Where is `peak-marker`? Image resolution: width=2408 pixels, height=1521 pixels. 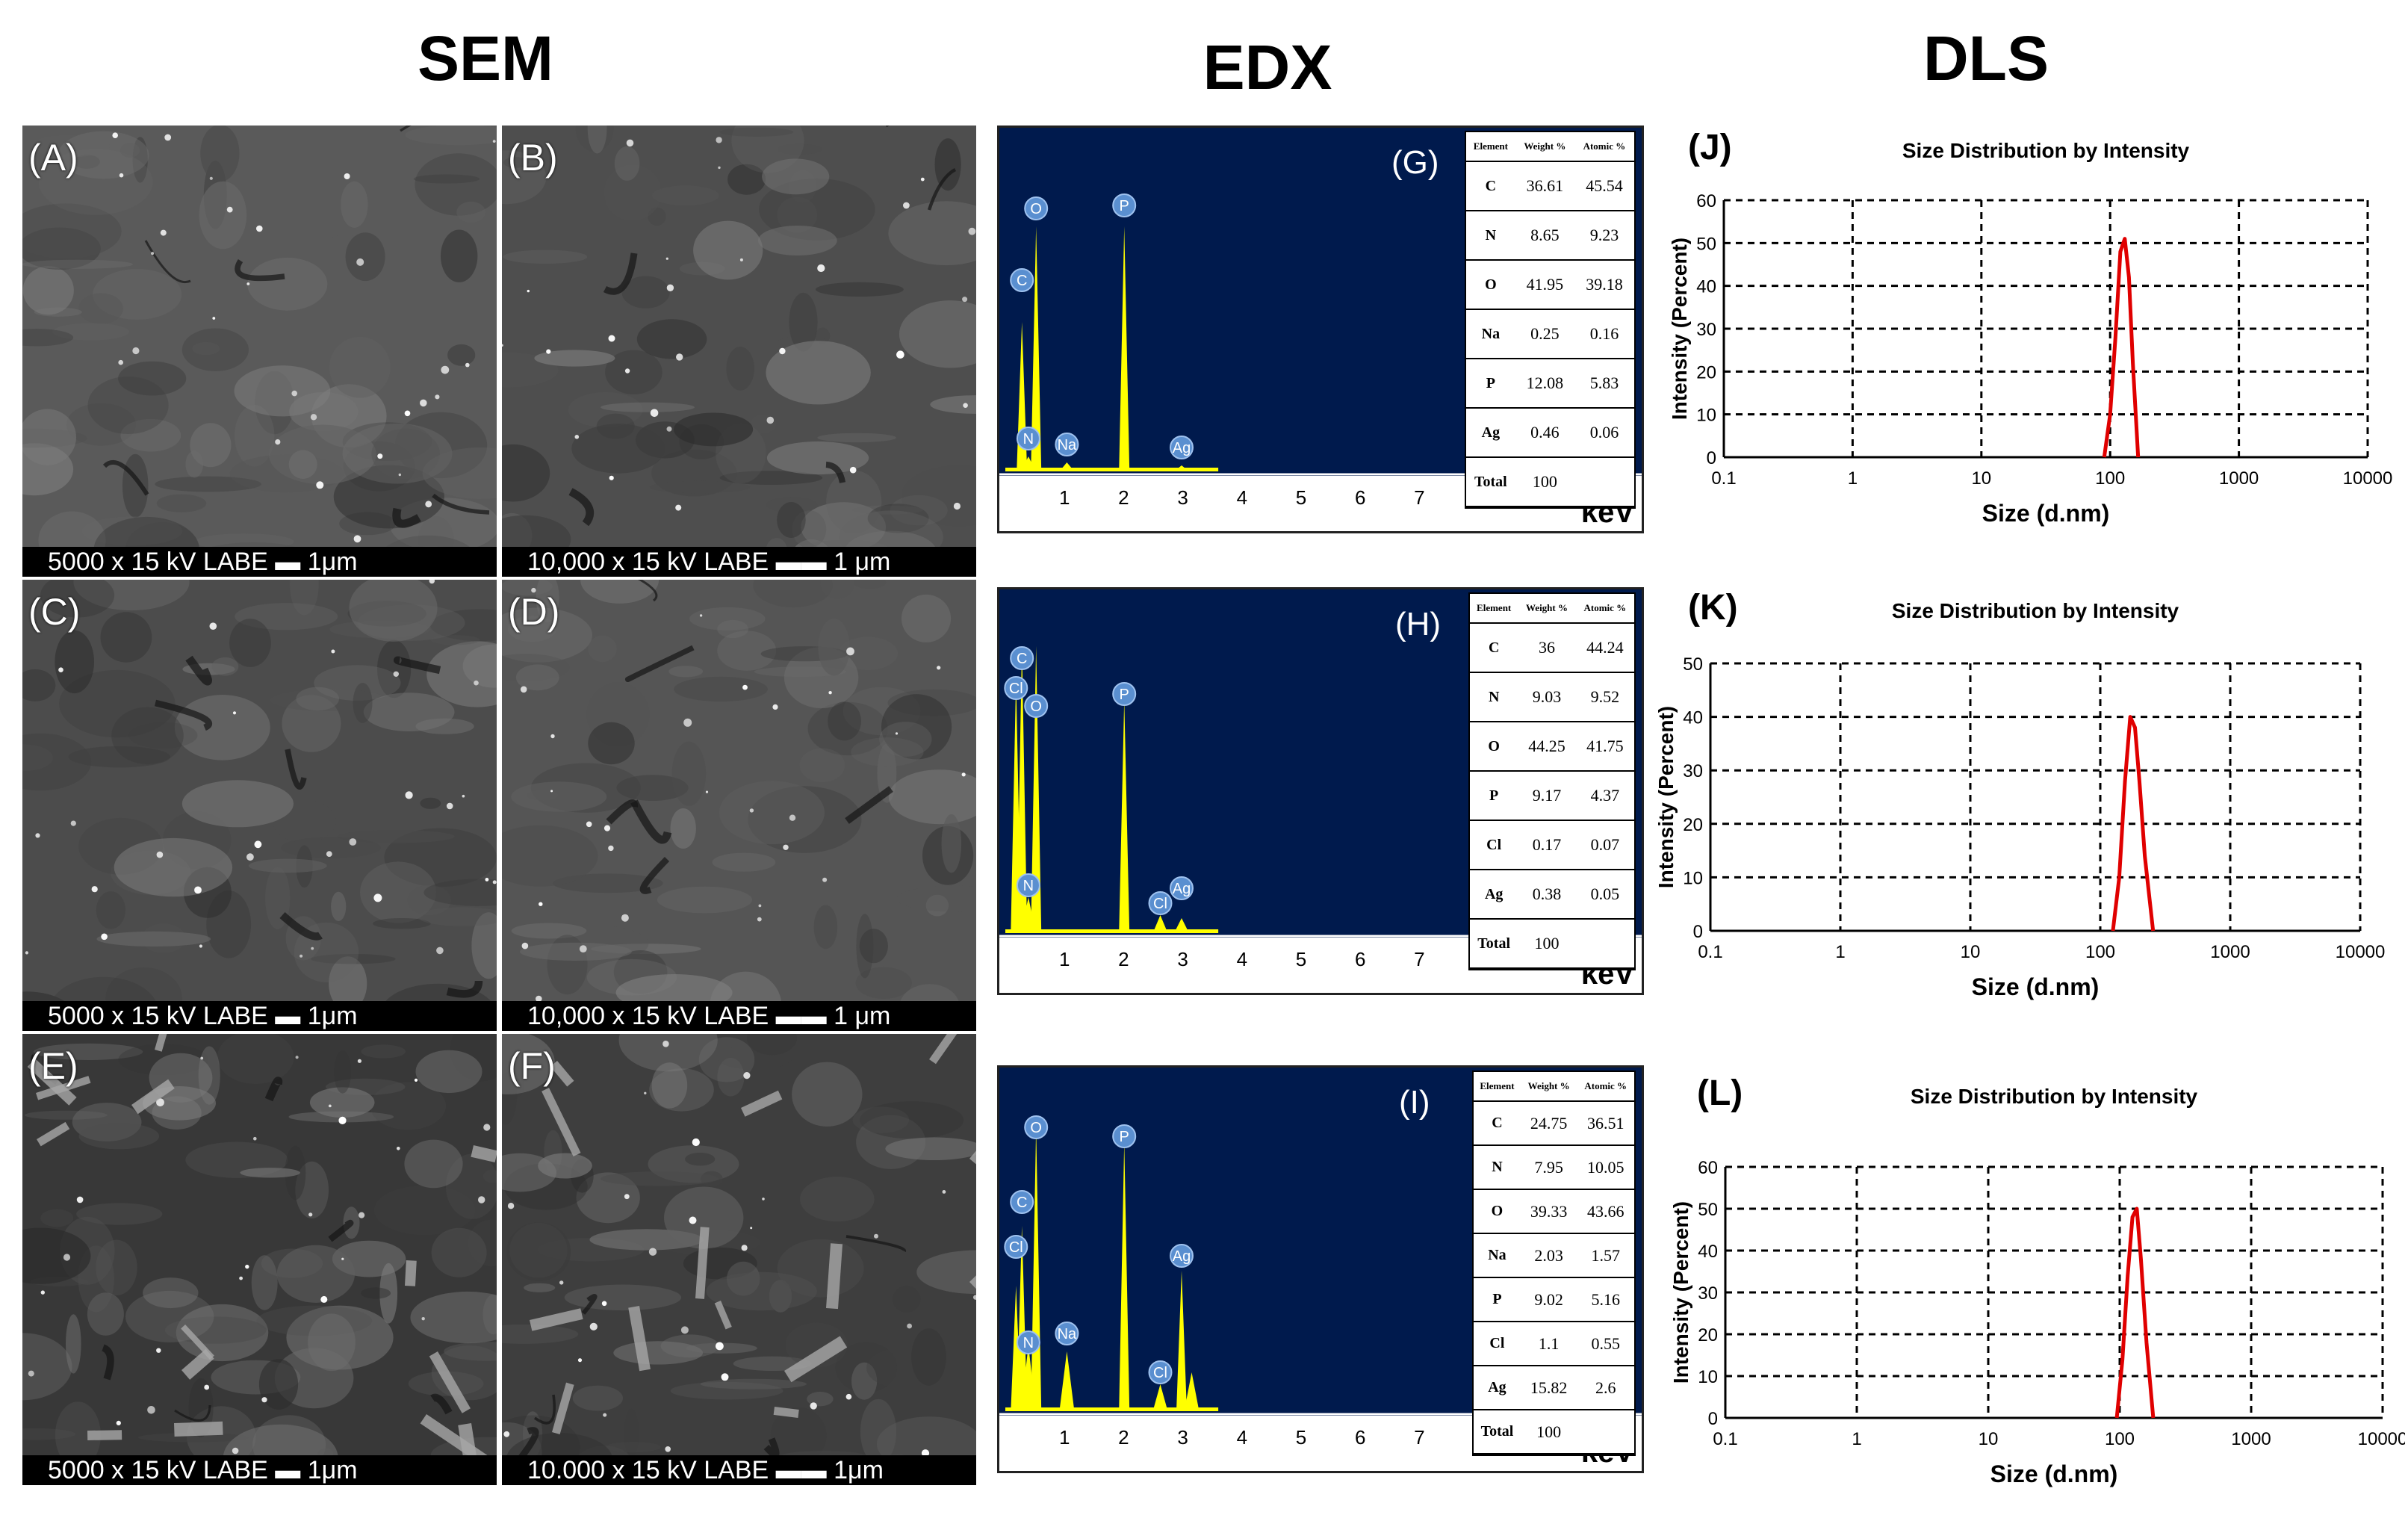
peak-marker is located at coordinates (1124, 694).